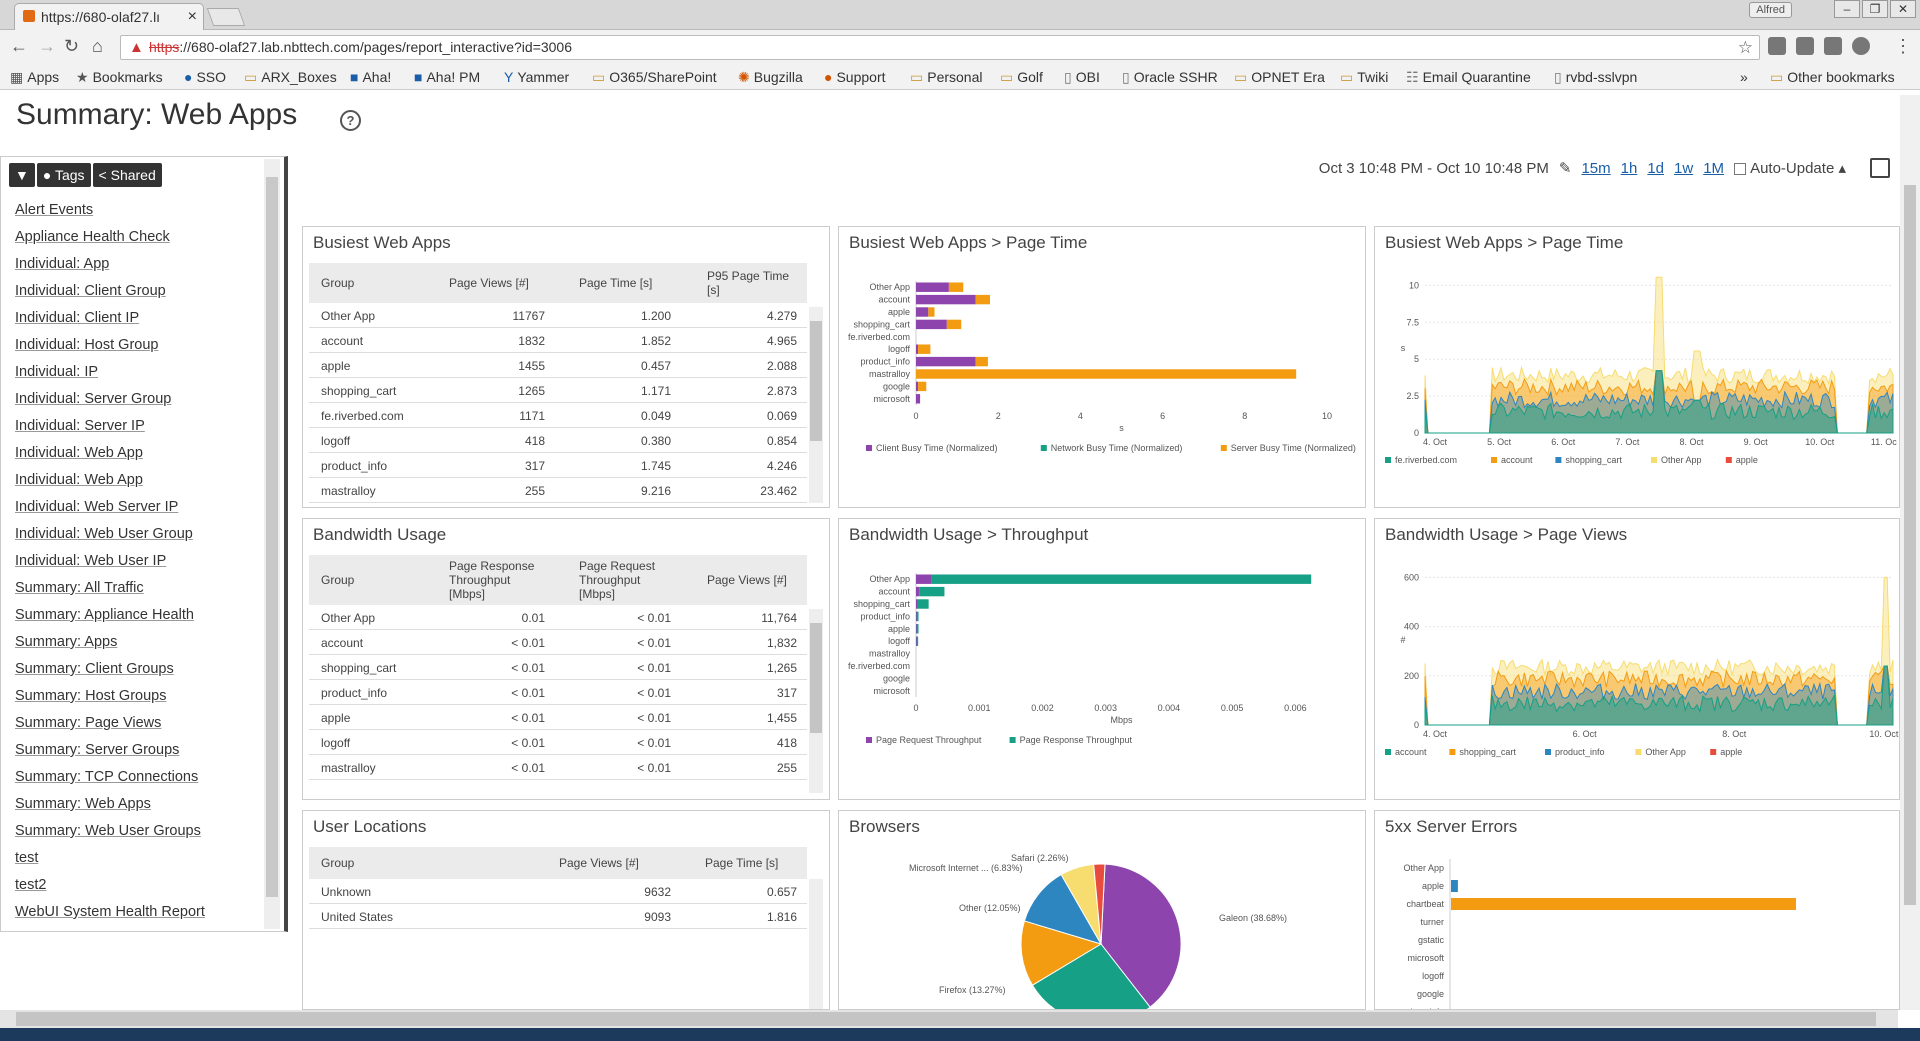  I want to click on sidebar-item: Summary: Apps, so click(66, 642).